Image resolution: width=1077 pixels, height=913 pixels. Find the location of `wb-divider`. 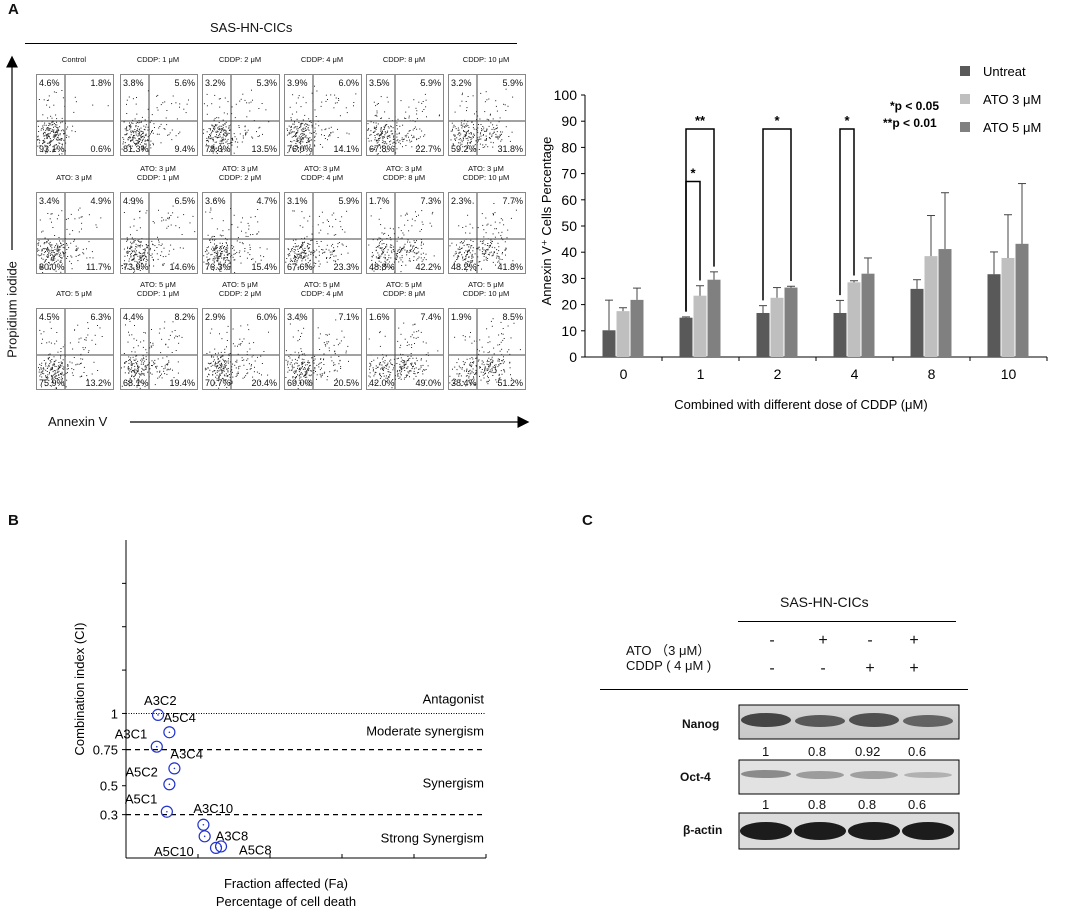

wb-divider is located at coordinates (784, 689).